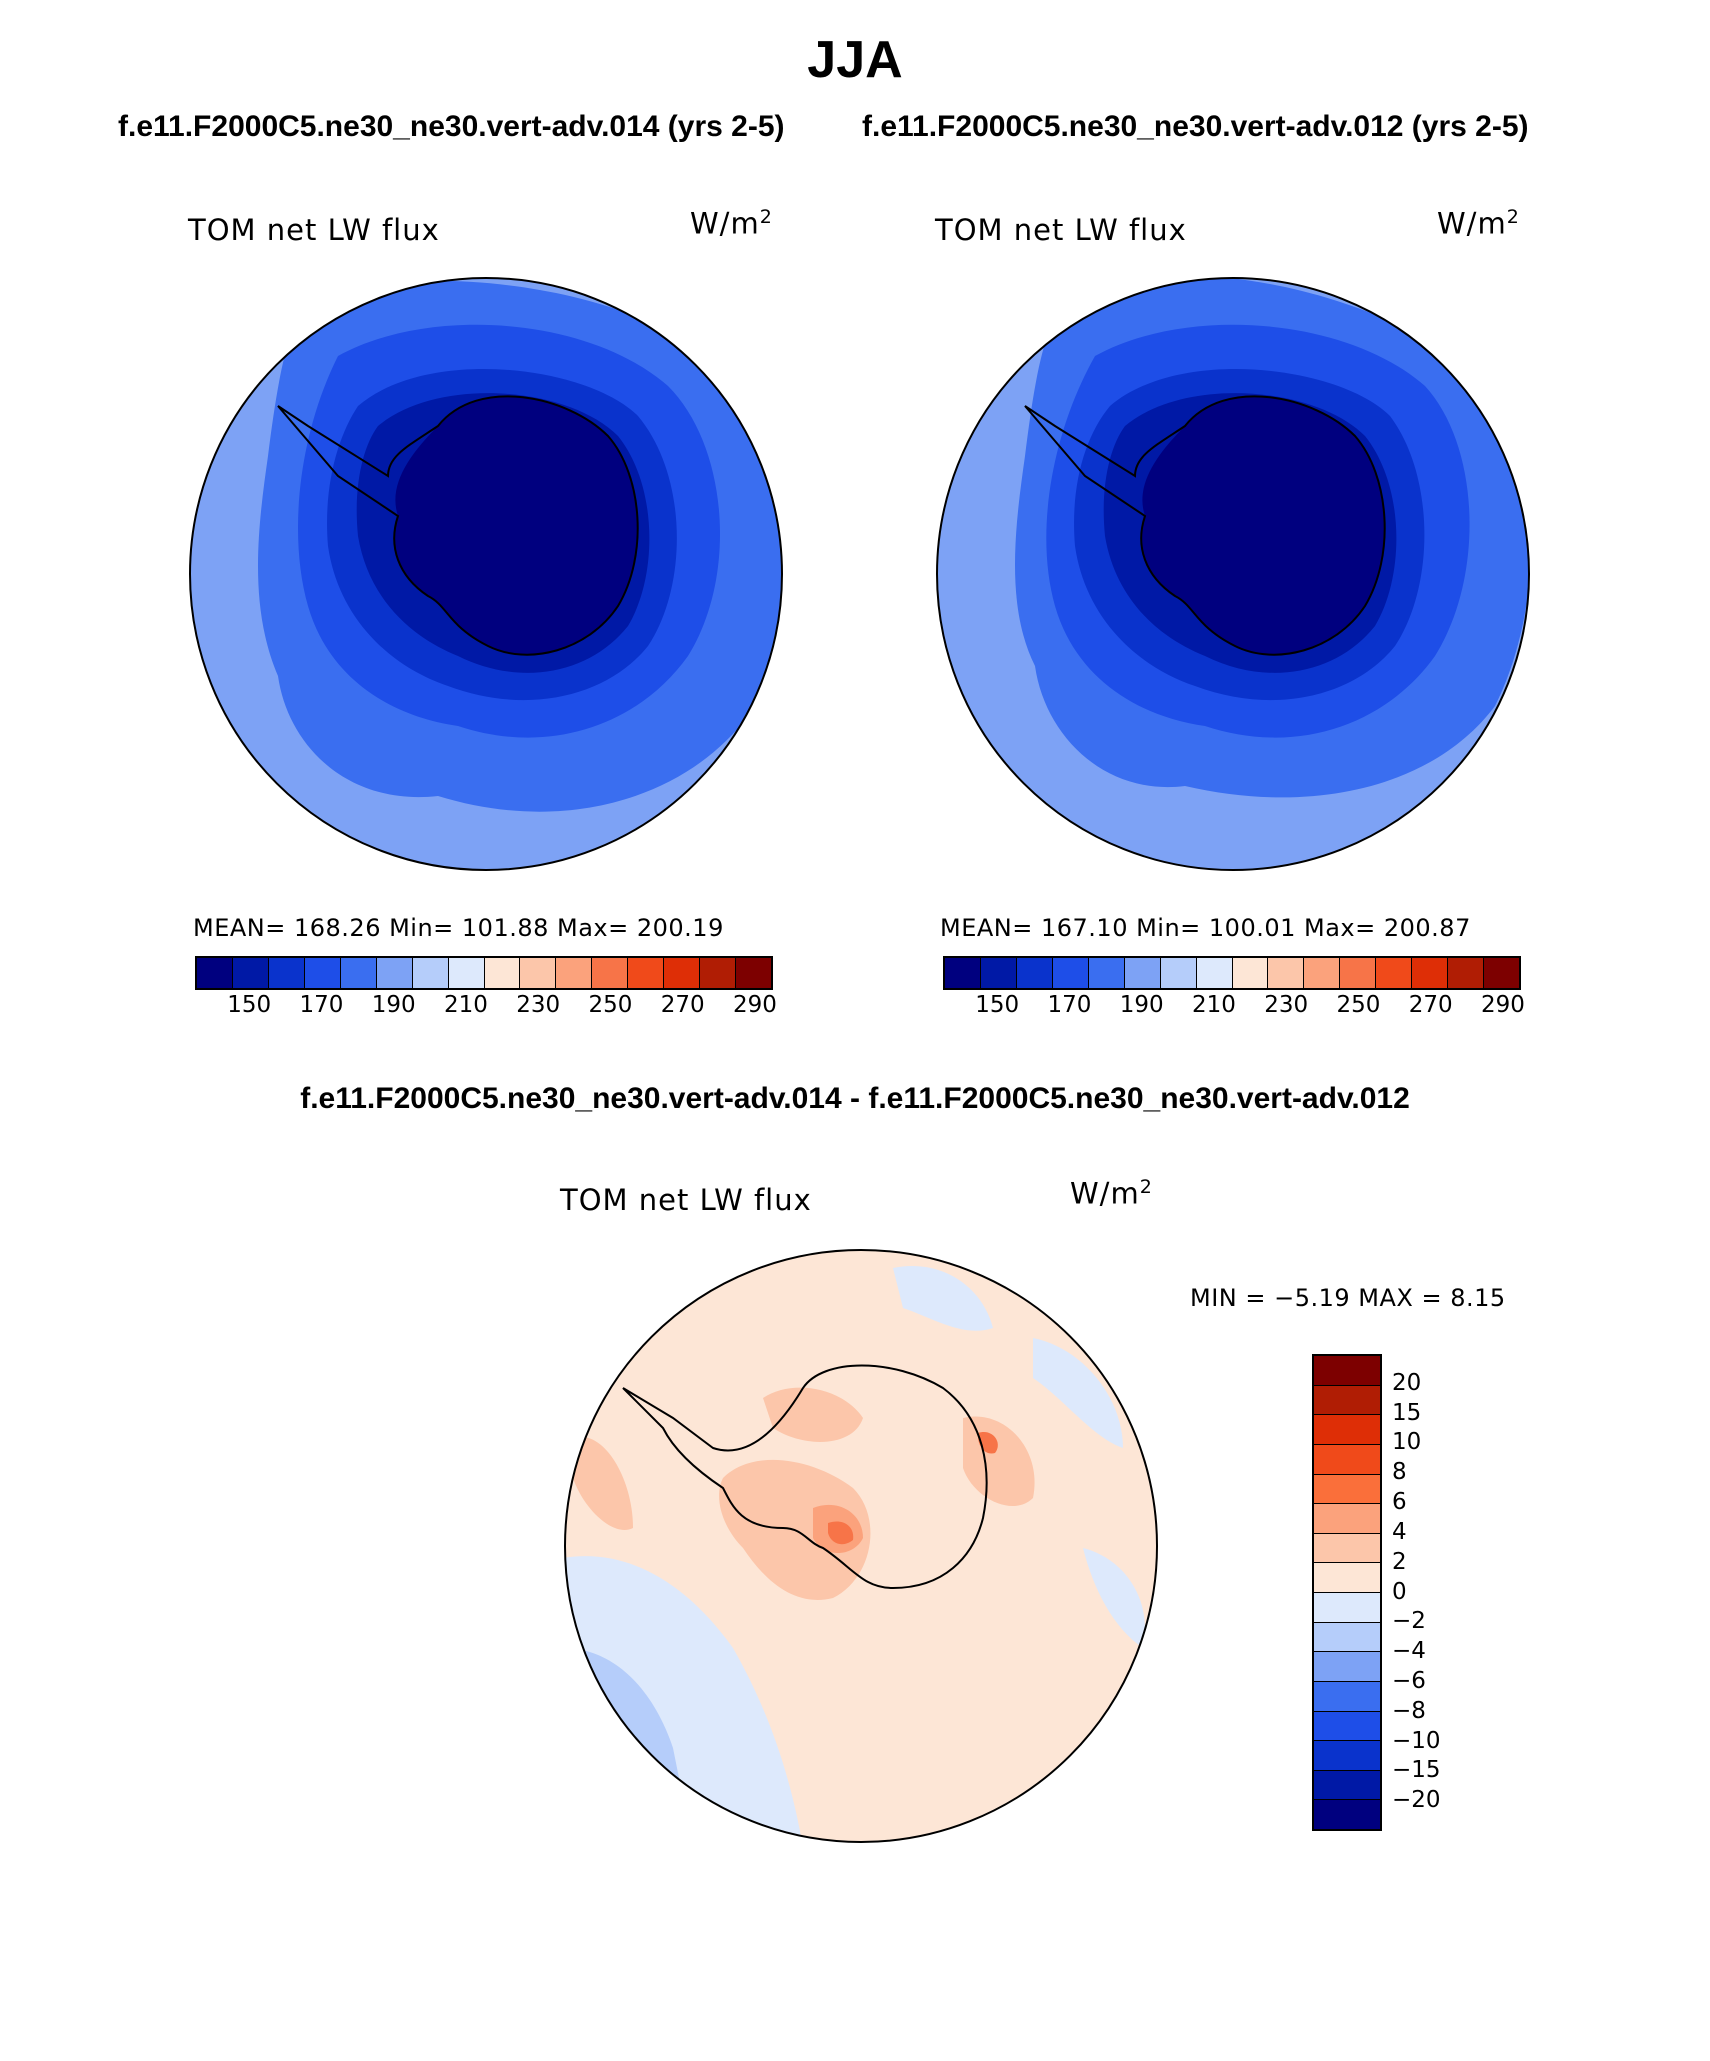  I want to click on panel1-coastline, so click(458, 525).